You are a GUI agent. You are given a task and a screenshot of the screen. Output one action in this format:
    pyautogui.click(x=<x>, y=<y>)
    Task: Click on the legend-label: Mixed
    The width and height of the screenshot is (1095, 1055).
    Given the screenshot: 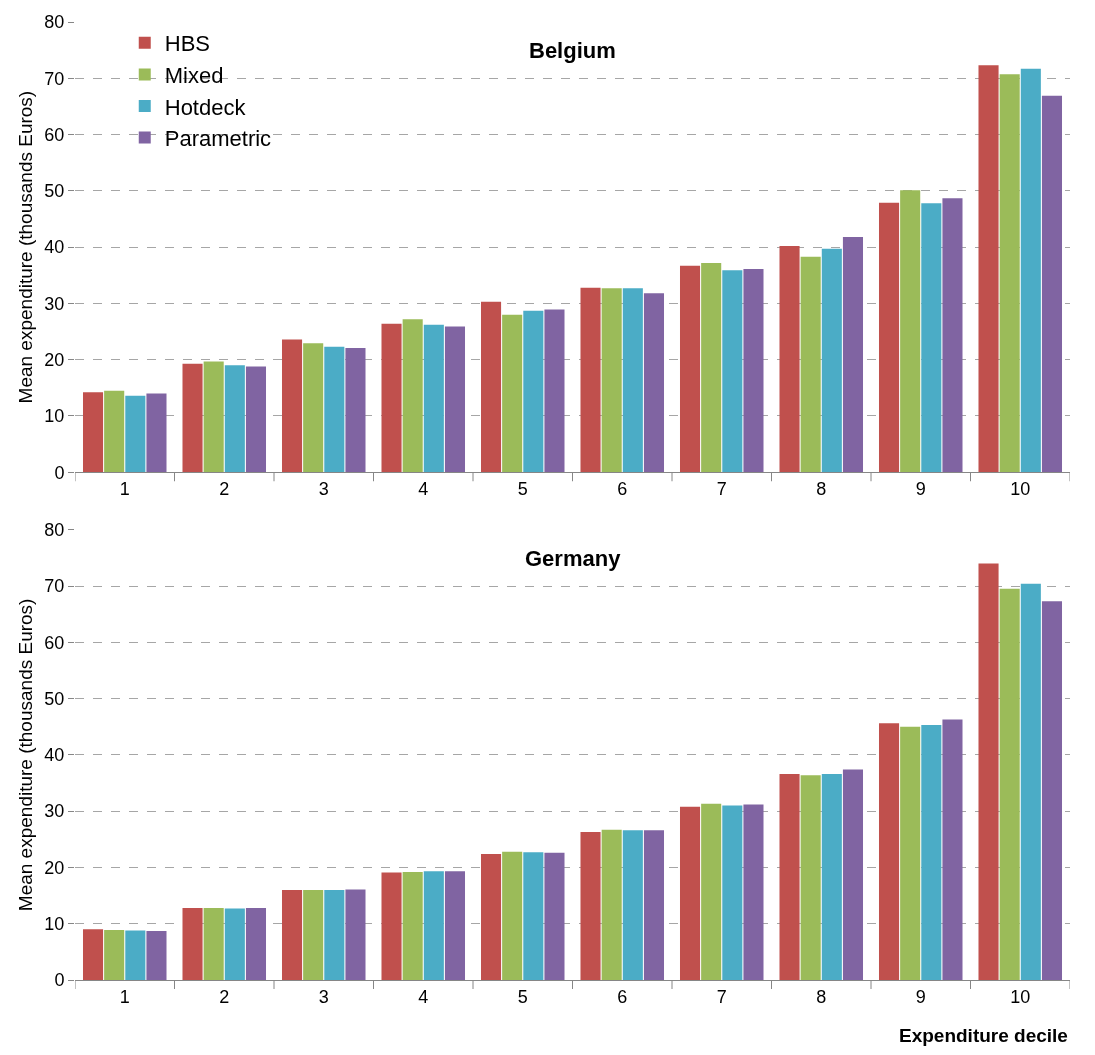 What is the action you would take?
    pyautogui.click(x=194, y=75)
    